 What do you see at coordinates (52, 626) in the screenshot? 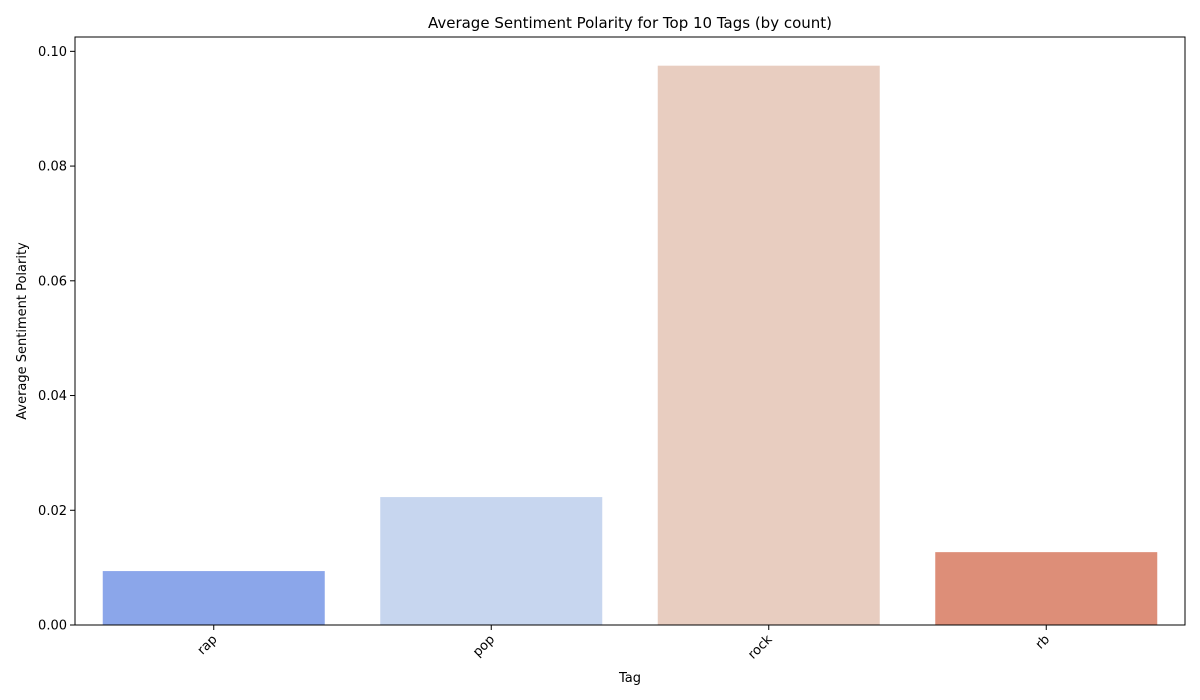
I see `y-tick-label: 0.00` at bounding box center [52, 626].